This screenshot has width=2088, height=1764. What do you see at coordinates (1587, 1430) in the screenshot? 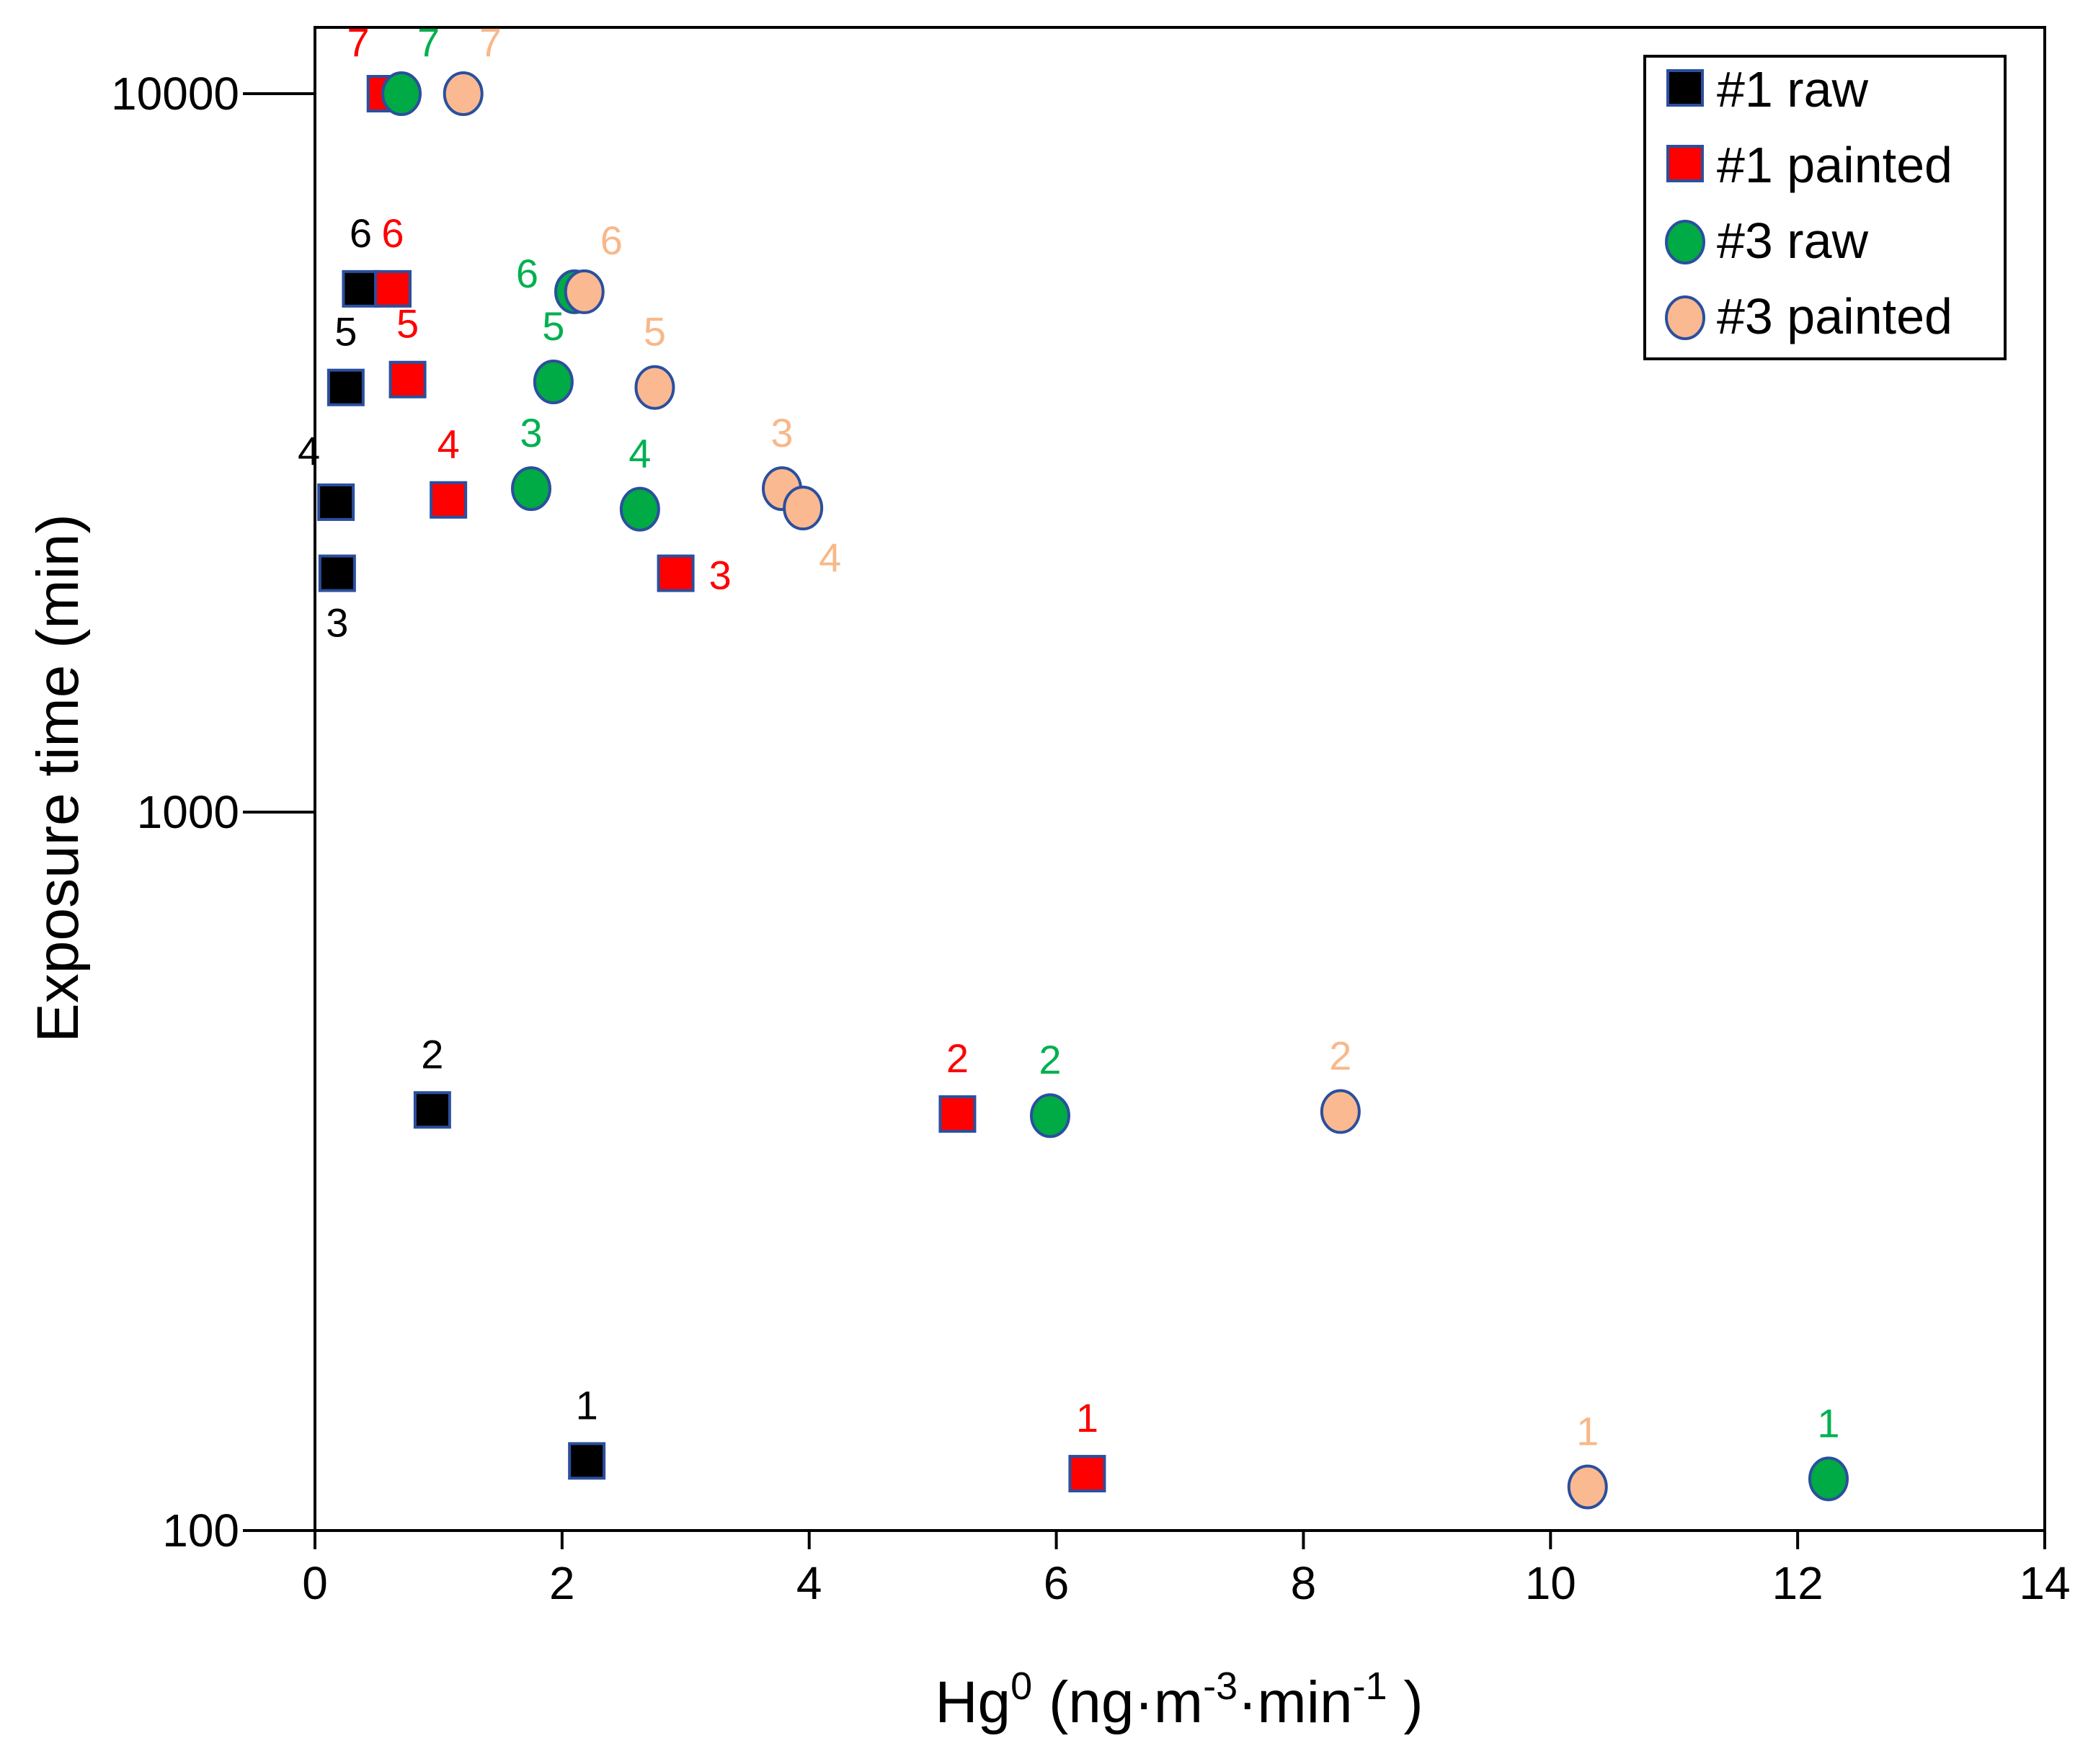
I see `point-label-3-painted: 1` at bounding box center [1587, 1430].